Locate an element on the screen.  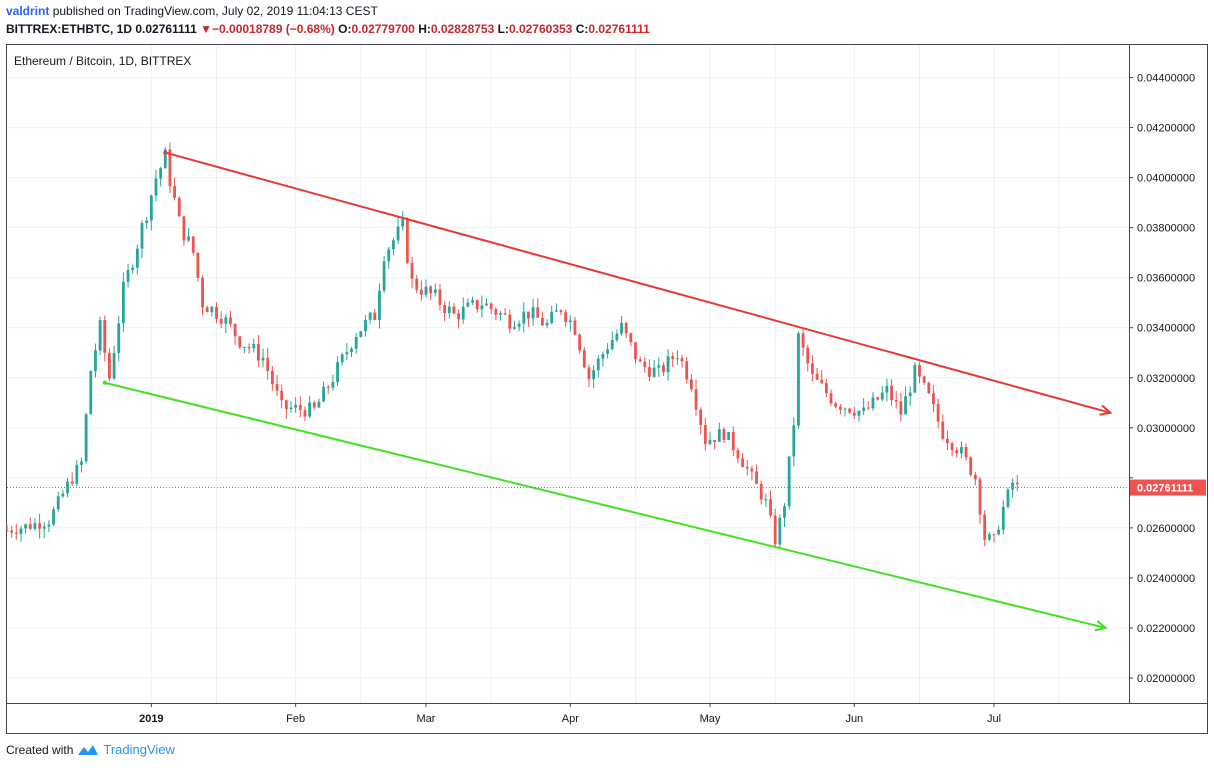
time-tick-label: May is located at coordinates (710, 719).